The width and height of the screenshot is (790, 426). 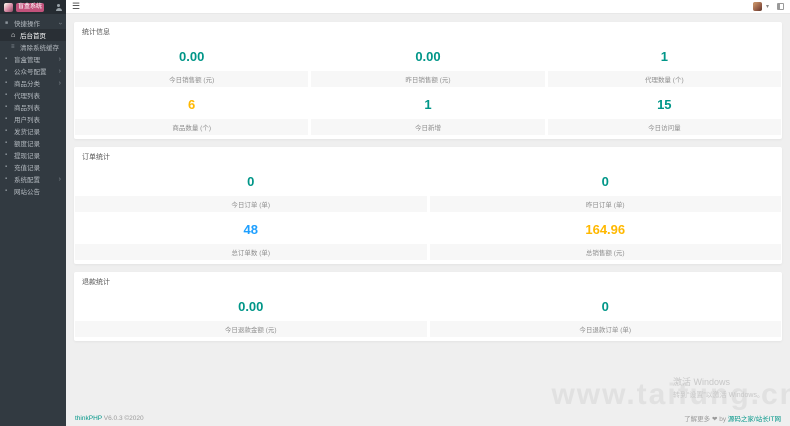 I want to click on sidebar-item-label: 网站公告, so click(x=27, y=192).